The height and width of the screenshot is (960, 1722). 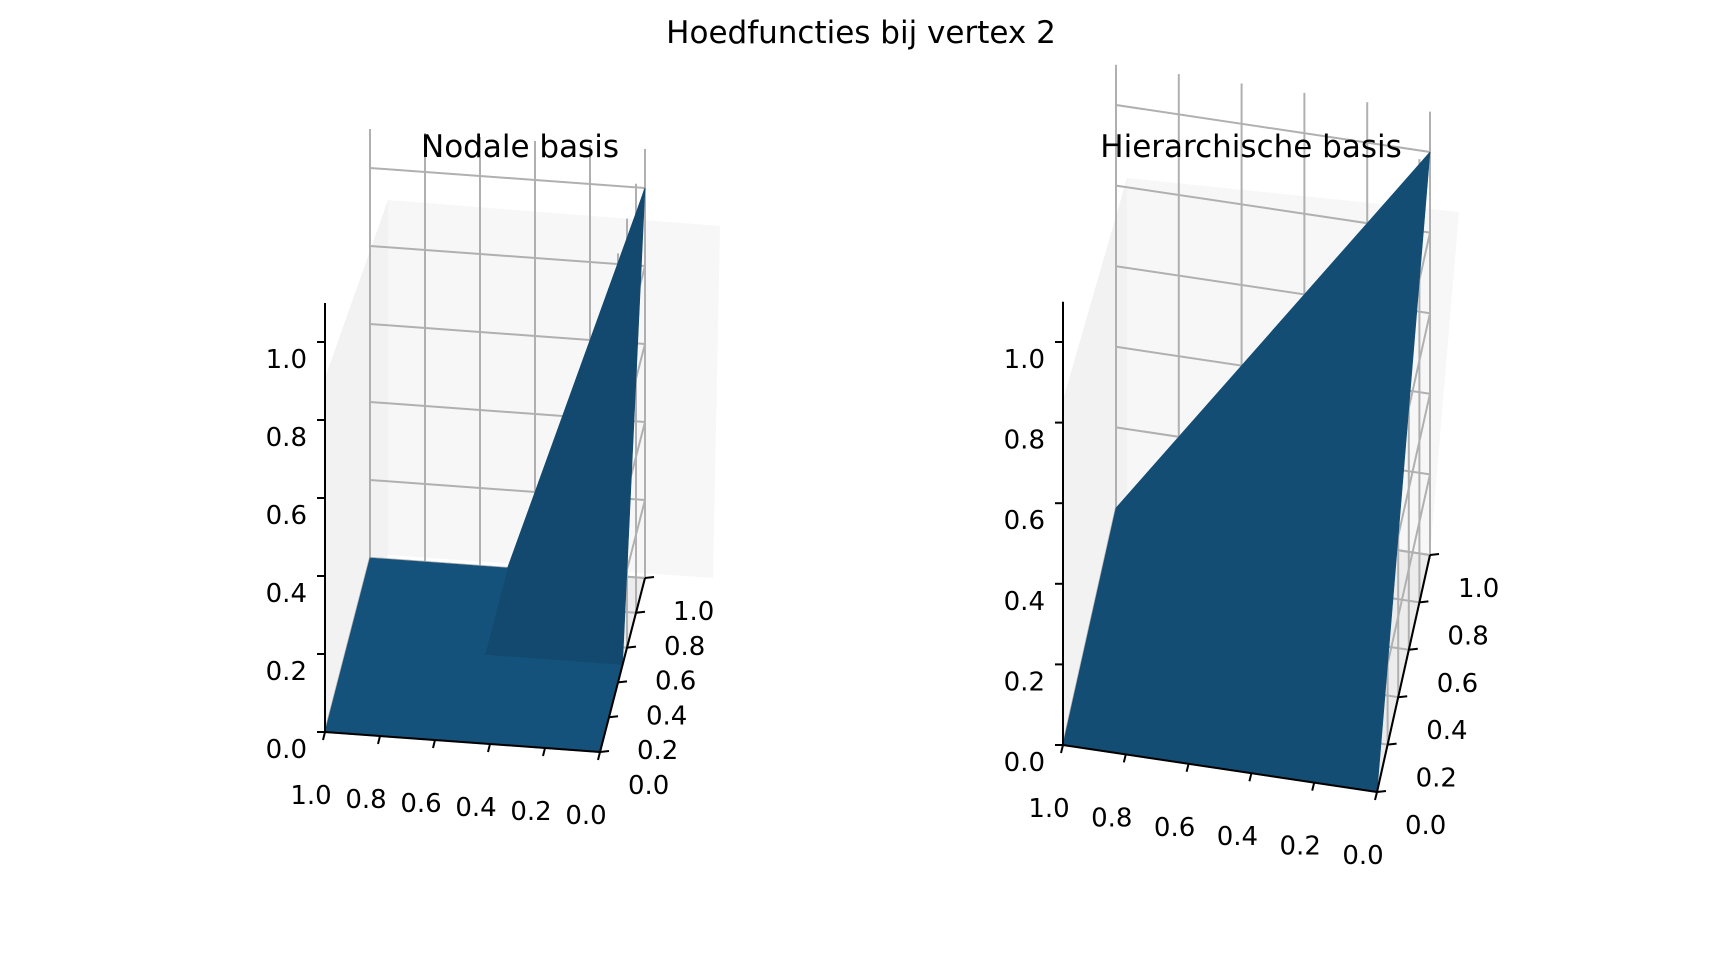 I want to click on figure-suptitle: Hoedfuncties bij vertex 2, so click(x=861, y=33).